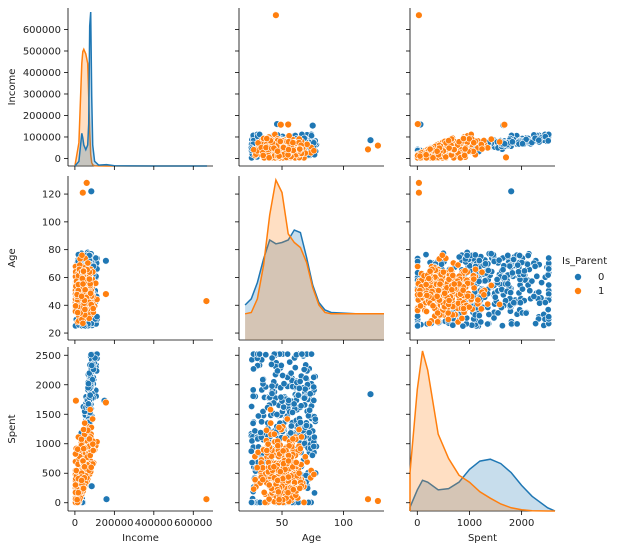  Describe the element at coordinates (309, 89) in the screenshot. I see `panel-income-vs-age` at that location.